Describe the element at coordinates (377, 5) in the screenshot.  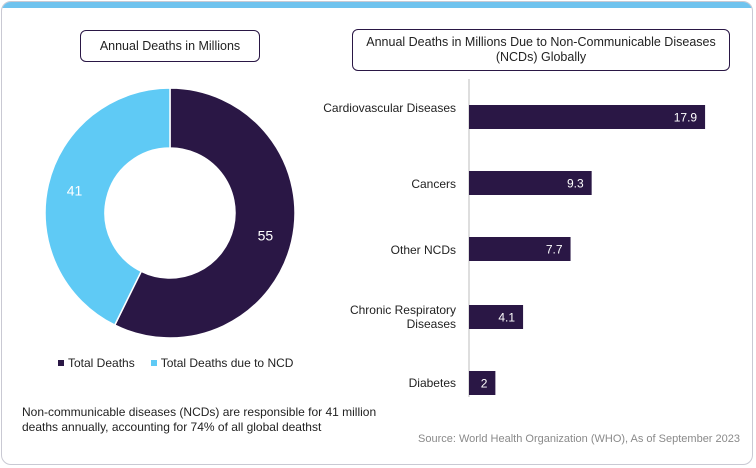
I see `accent-bar` at that location.